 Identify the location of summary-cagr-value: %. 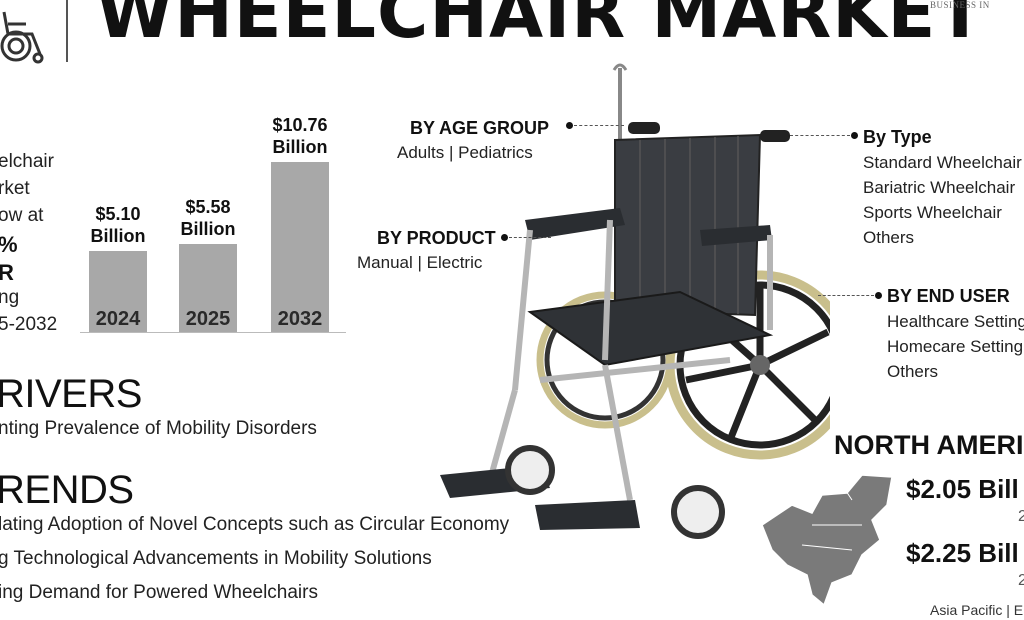
(9, 245).